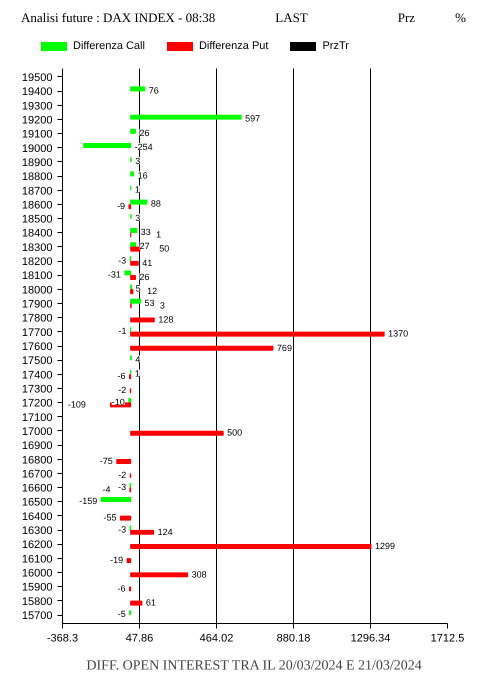 This screenshot has width=483, height=686. Describe the element at coordinates (122, 588) in the screenshot. I see `data-label: -6` at that location.